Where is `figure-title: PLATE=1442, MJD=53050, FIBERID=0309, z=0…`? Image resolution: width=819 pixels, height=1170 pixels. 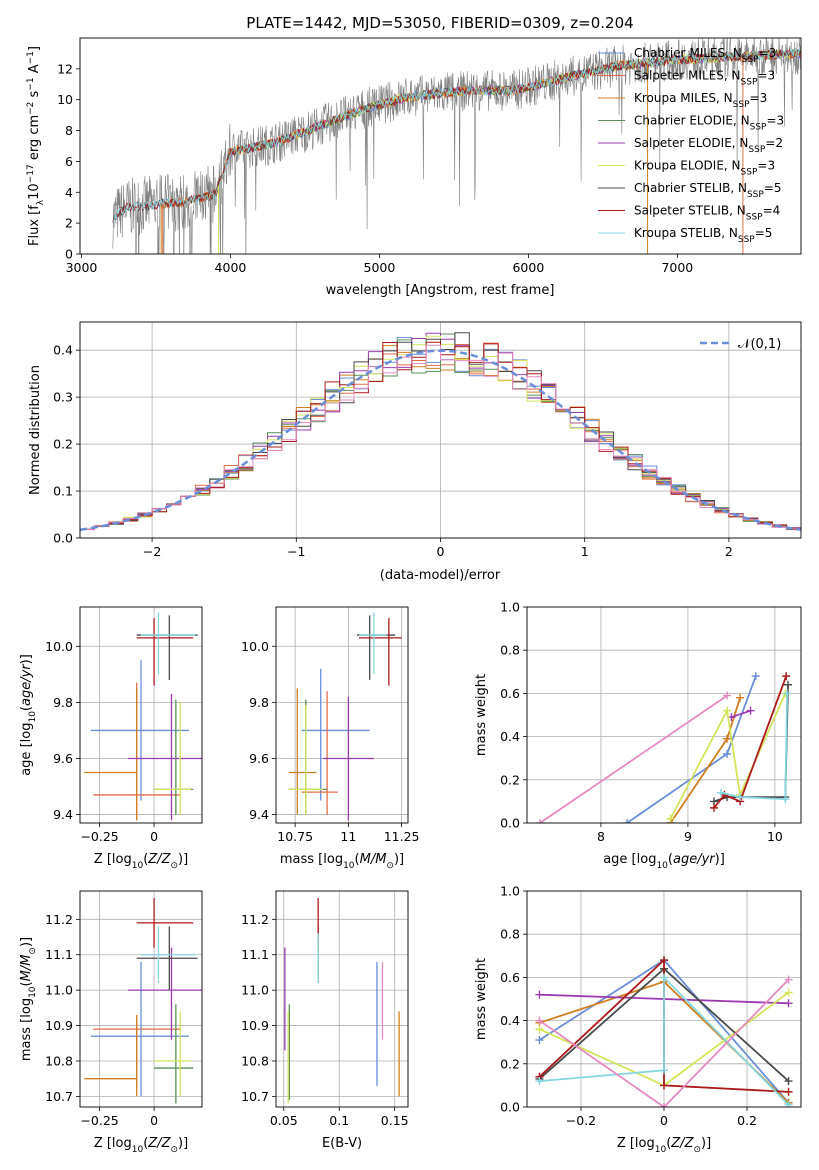
figure-title: PLATE=1442, MJD=53050, FIBERID=0309, z=0… is located at coordinates (439, 23).